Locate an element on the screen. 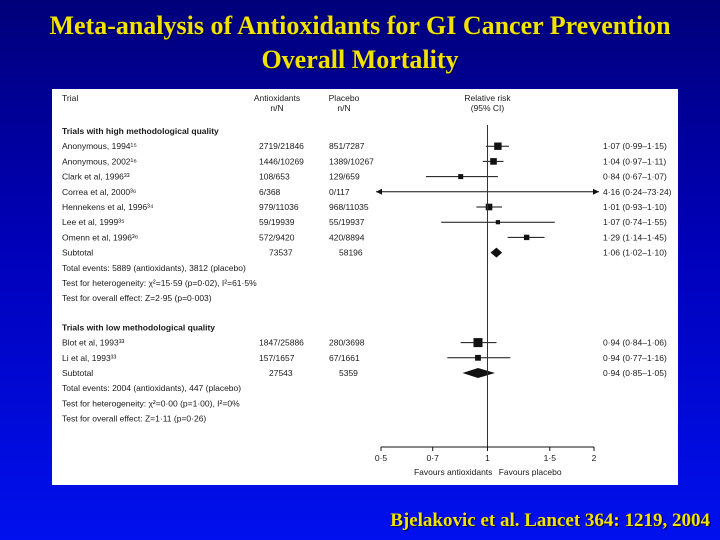 The image size is (720, 540). favours-placebo-label: Favours placebo is located at coordinates (530, 472).